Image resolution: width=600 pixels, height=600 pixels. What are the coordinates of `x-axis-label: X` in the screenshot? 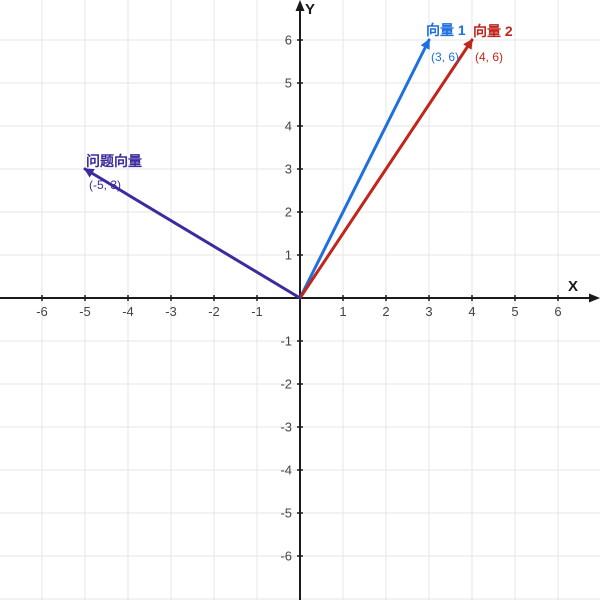 It's located at (573, 286).